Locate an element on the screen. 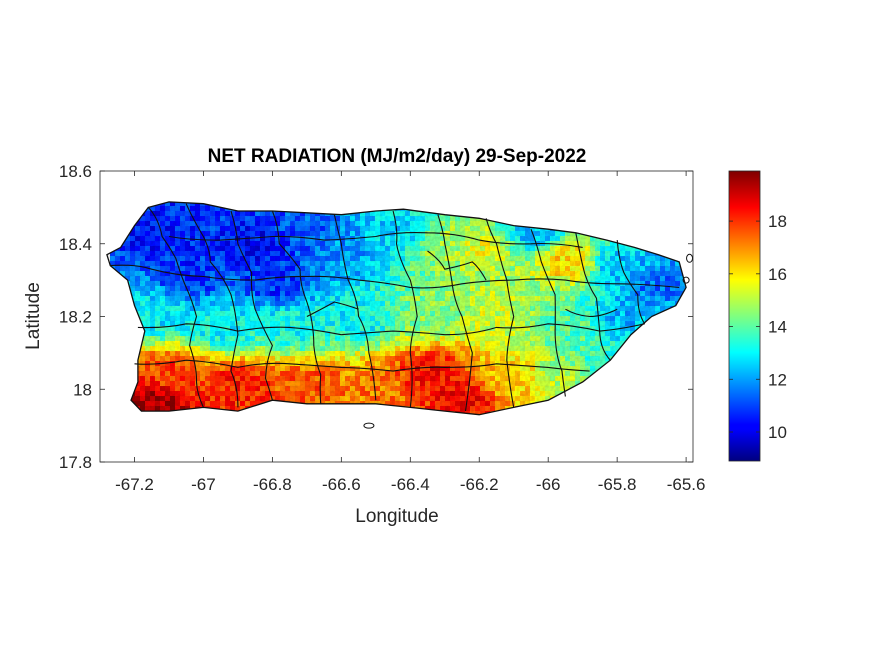  x-axis-label: Longitude is located at coordinates (396, 516).